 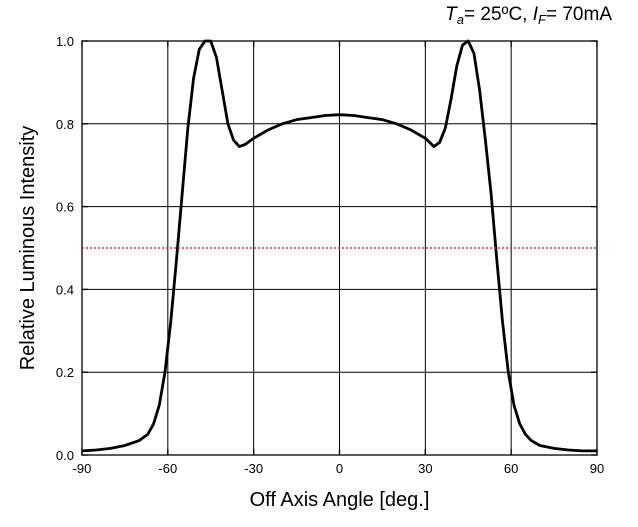 I want to click on ta-symbol: T, so click(x=451, y=14).